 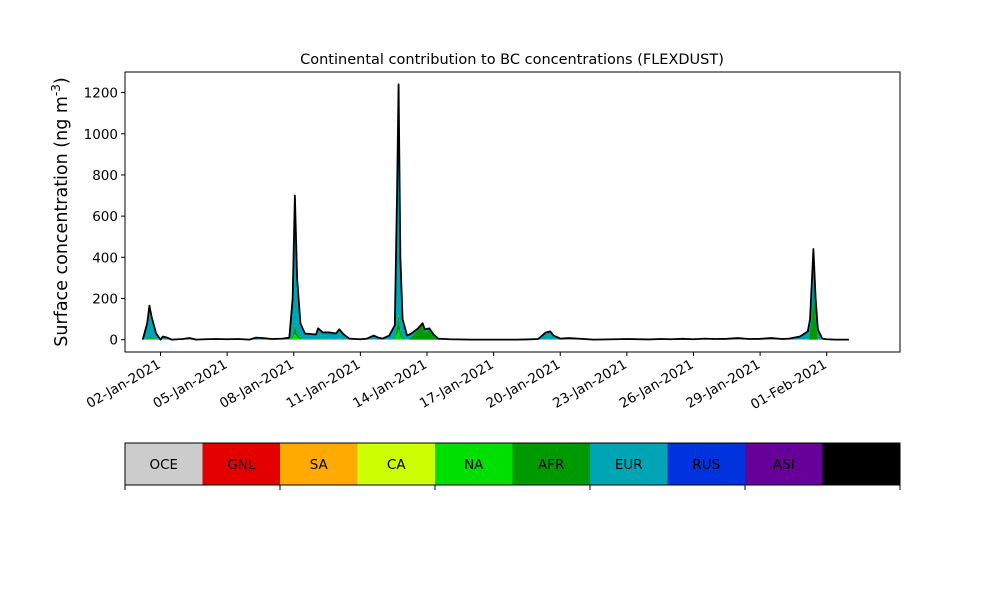 What do you see at coordinates (101, 135) in the screenshot?
I see `y-tick-label: 1000` at bounding box center [101, 135].